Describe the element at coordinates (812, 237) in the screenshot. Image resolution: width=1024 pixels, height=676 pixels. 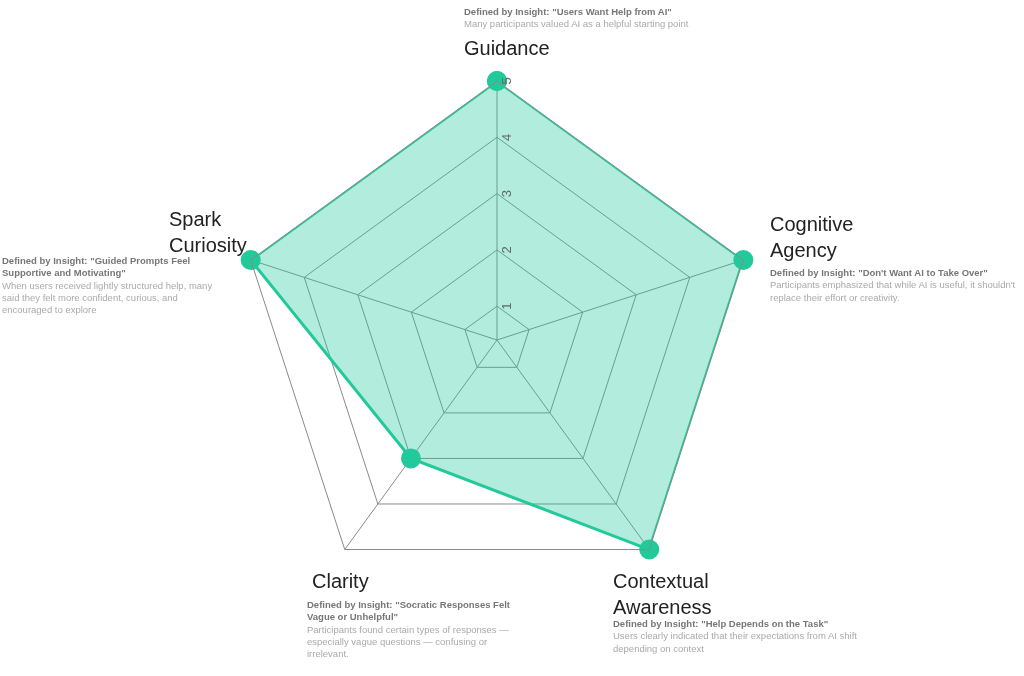
I see `spoke-label: Cognitive Agency` at that location.